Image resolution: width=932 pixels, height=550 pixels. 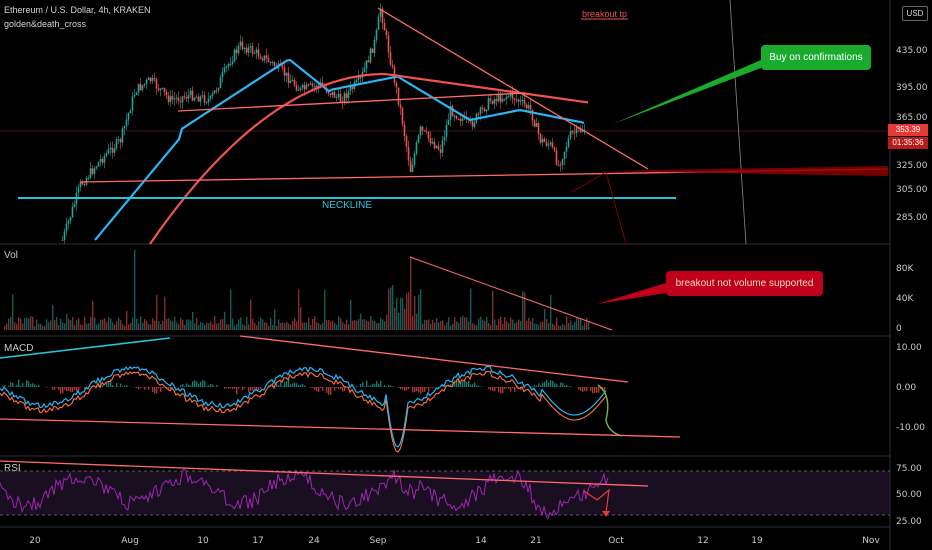 I want to click on macd-tick-label: -10.00, so click(x=910, y=428).